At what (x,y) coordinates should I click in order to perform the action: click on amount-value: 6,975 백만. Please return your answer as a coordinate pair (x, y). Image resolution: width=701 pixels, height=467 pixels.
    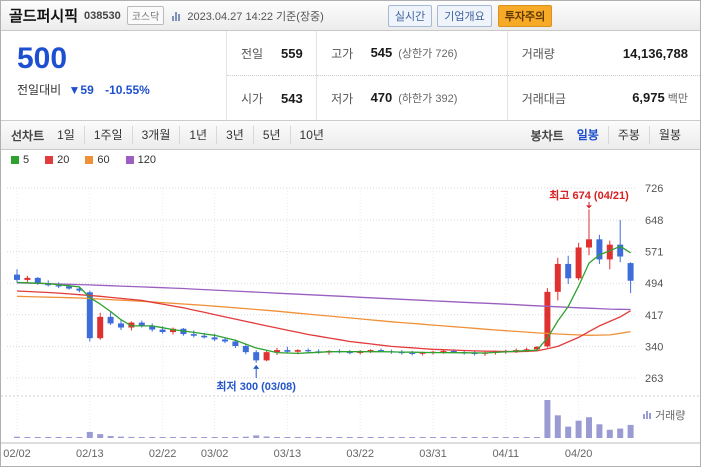
    Looking at the image, I should click on (660, 97).